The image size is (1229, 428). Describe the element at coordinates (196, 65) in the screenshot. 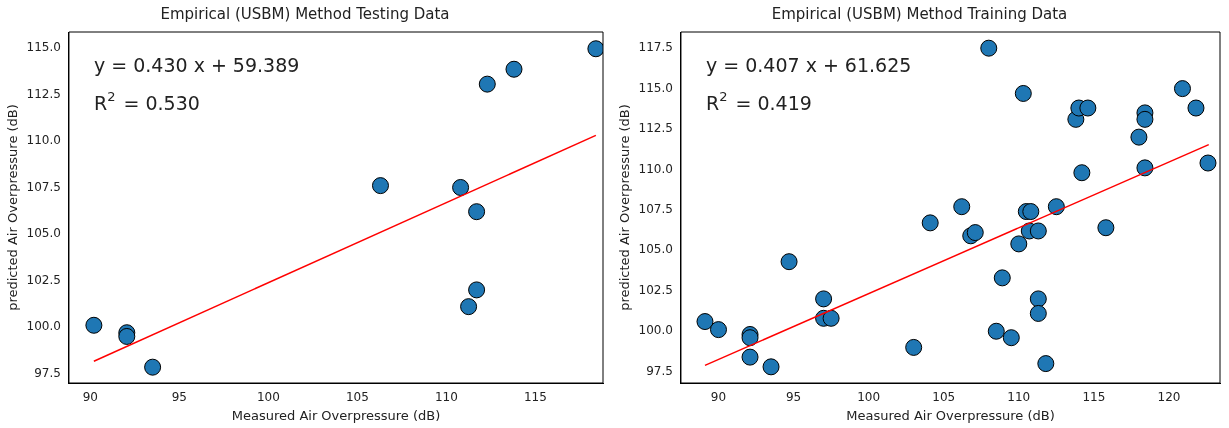

I see `annotation: y = 0.430 x + 59.389` at that location.